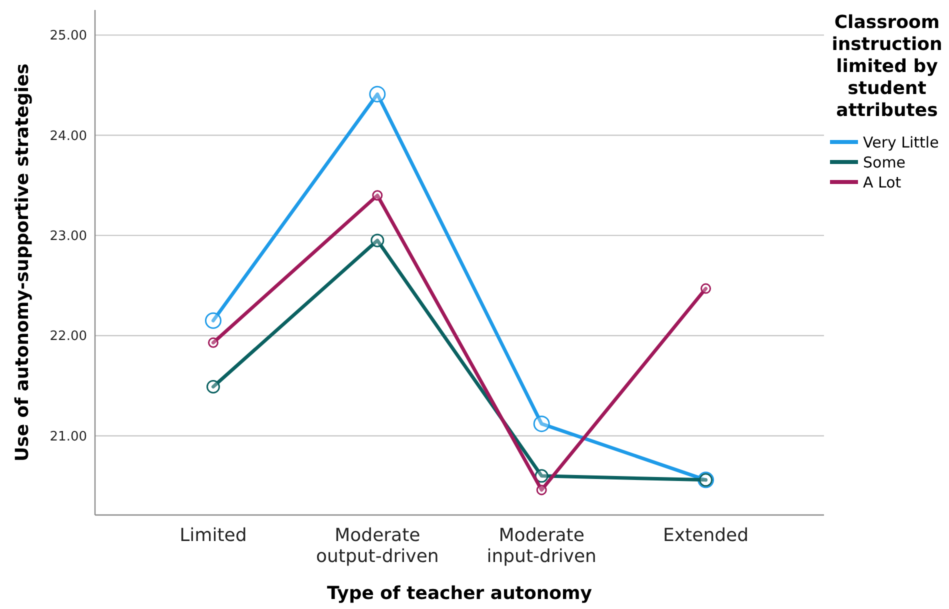  What do you see at coordinates (541, 546) in the screenshot?
I see `x-tick-label: Moderate input-driven` at bounding box center [541, 546].